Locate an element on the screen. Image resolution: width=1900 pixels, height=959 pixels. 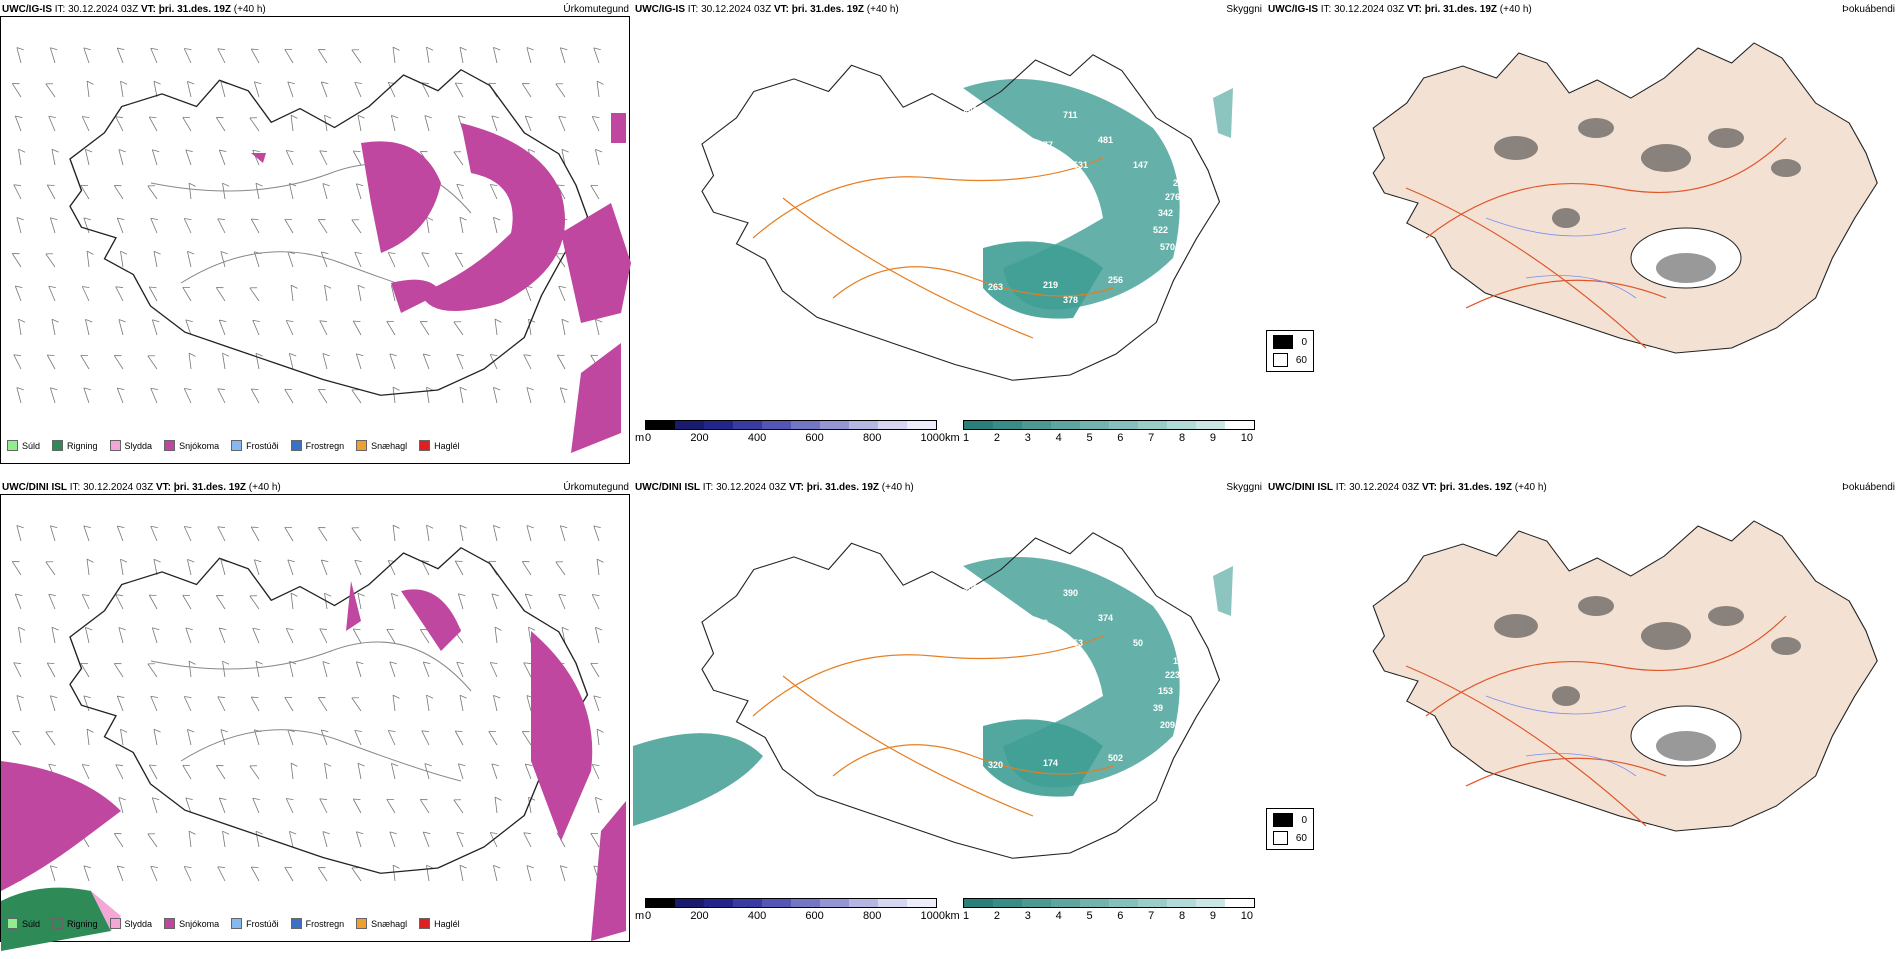
height-tick: 400 is located at coordinates (757, 438).